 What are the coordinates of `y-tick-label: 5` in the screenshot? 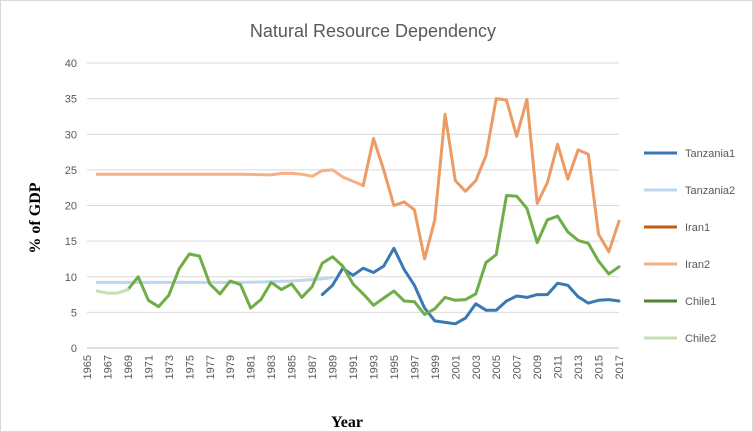 It's located at (74, 313).